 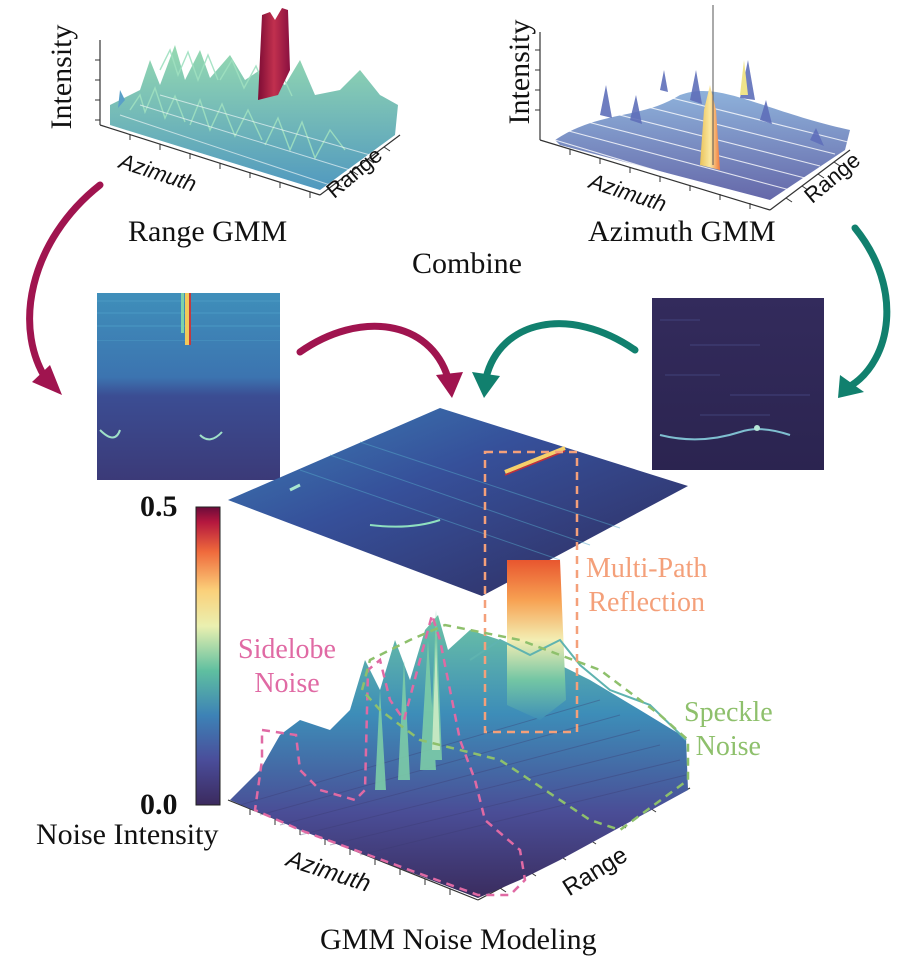 What do you see at coordinates (531, 592) in the screenshot?
I see `multipath-outline` at bounding box center [531, 592].